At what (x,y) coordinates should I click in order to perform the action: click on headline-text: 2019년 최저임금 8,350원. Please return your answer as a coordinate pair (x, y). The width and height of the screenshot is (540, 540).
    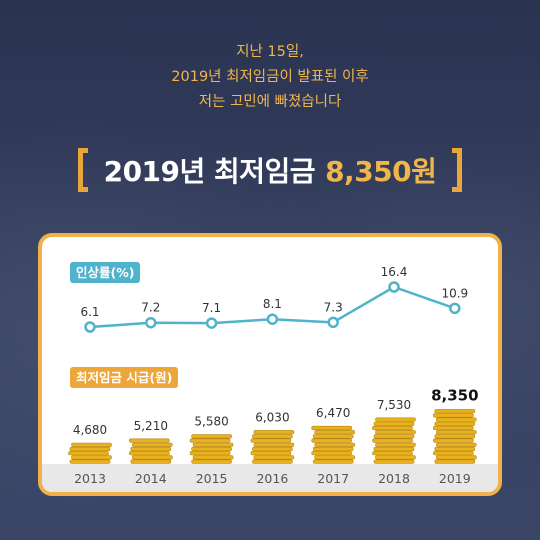
    Looking at the image, I should click on (270, 170).